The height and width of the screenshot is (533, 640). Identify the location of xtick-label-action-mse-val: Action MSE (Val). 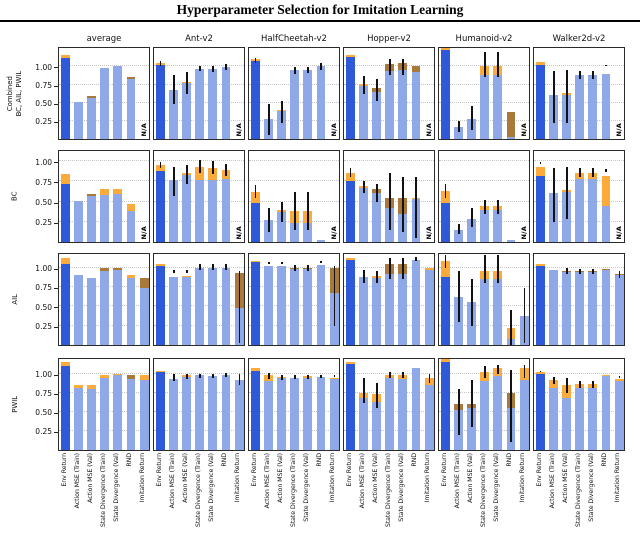
(185, 478).